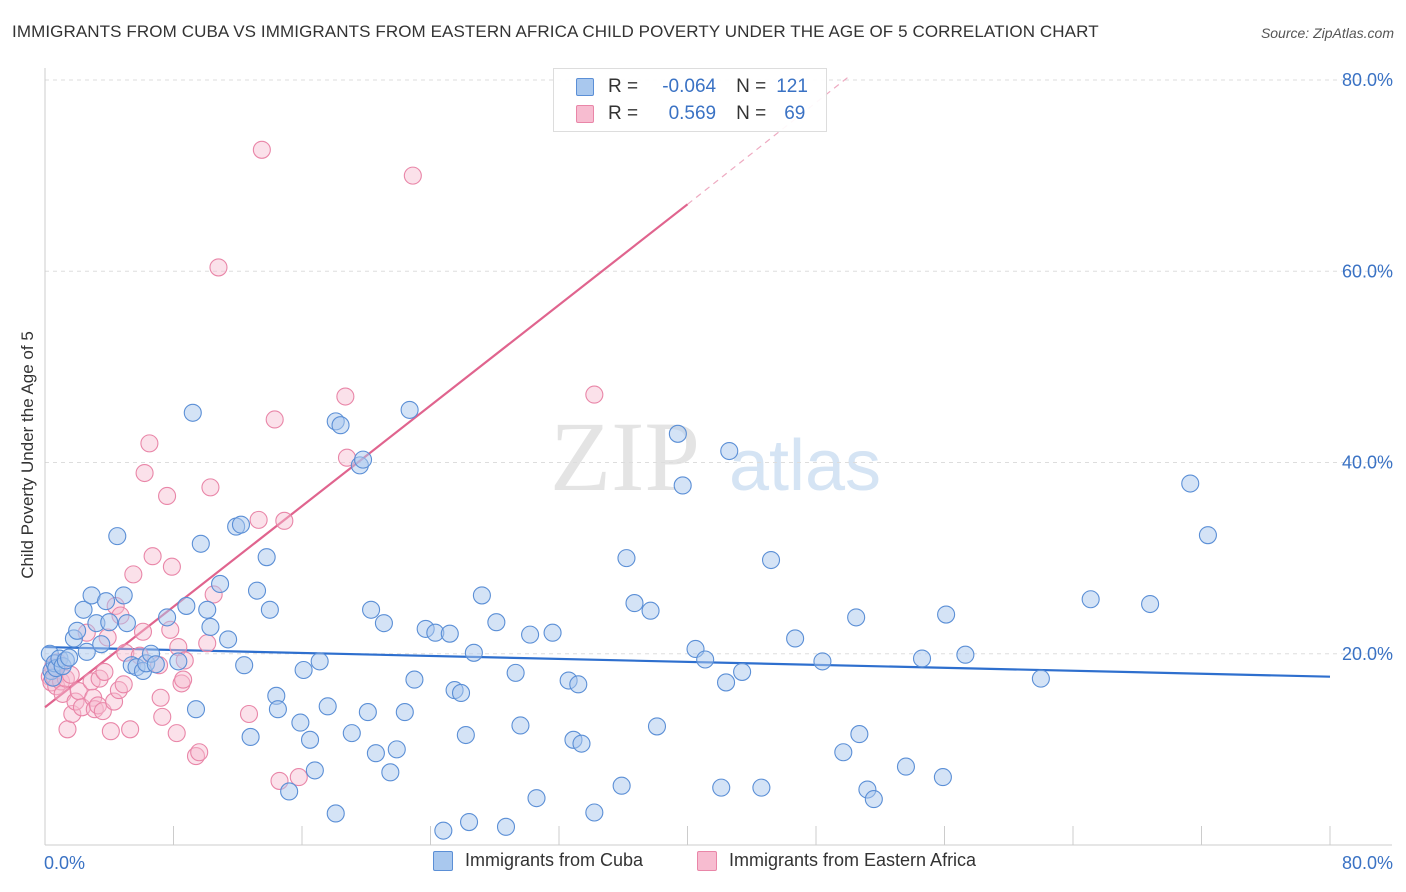  I want to click on y-tick-label: 40.0%, so click(1367, 463).